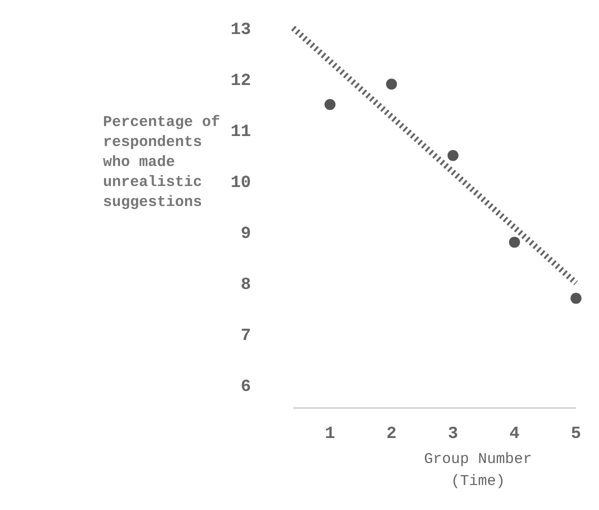 This screenshot has height=510, width=599. What do you see at coordinates (161, 162) in the screenshot?
I see `y-axis-title: Percentage of respondents who made unrealistic suggestions` at bounding box center [161, 162].